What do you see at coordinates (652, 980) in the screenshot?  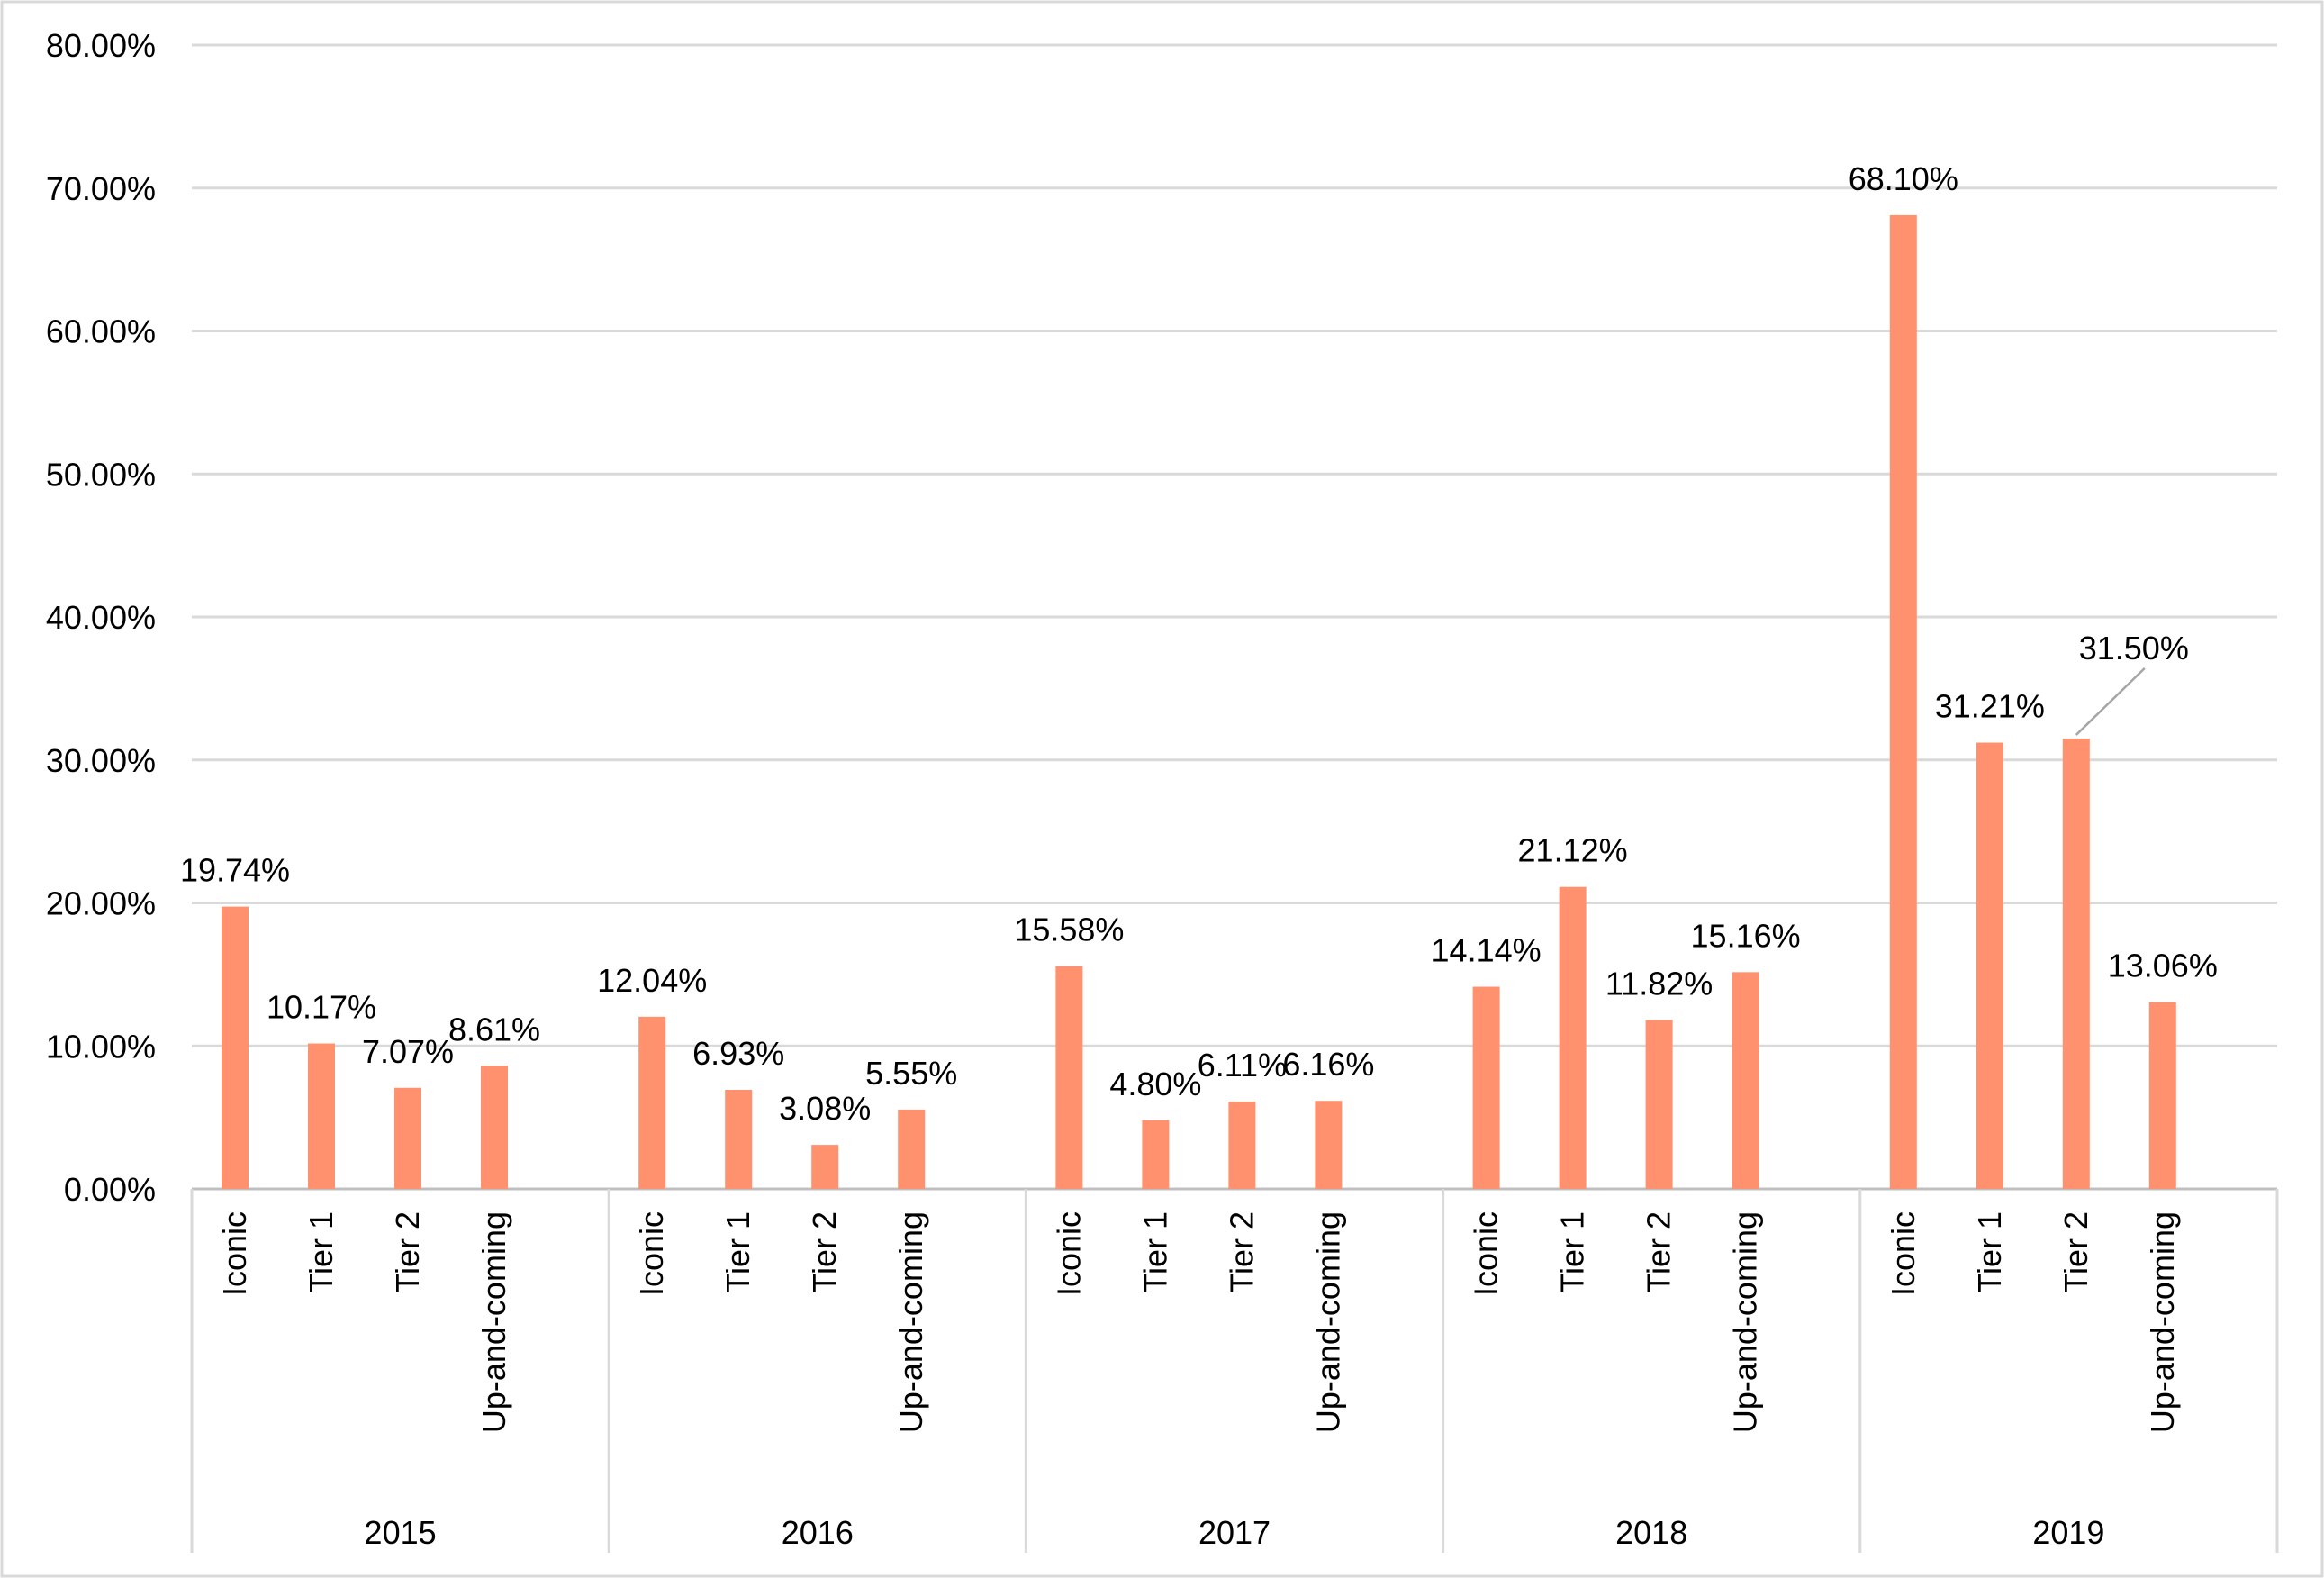 I see `data-label: 12.04%` at bounding box center [652, 980].